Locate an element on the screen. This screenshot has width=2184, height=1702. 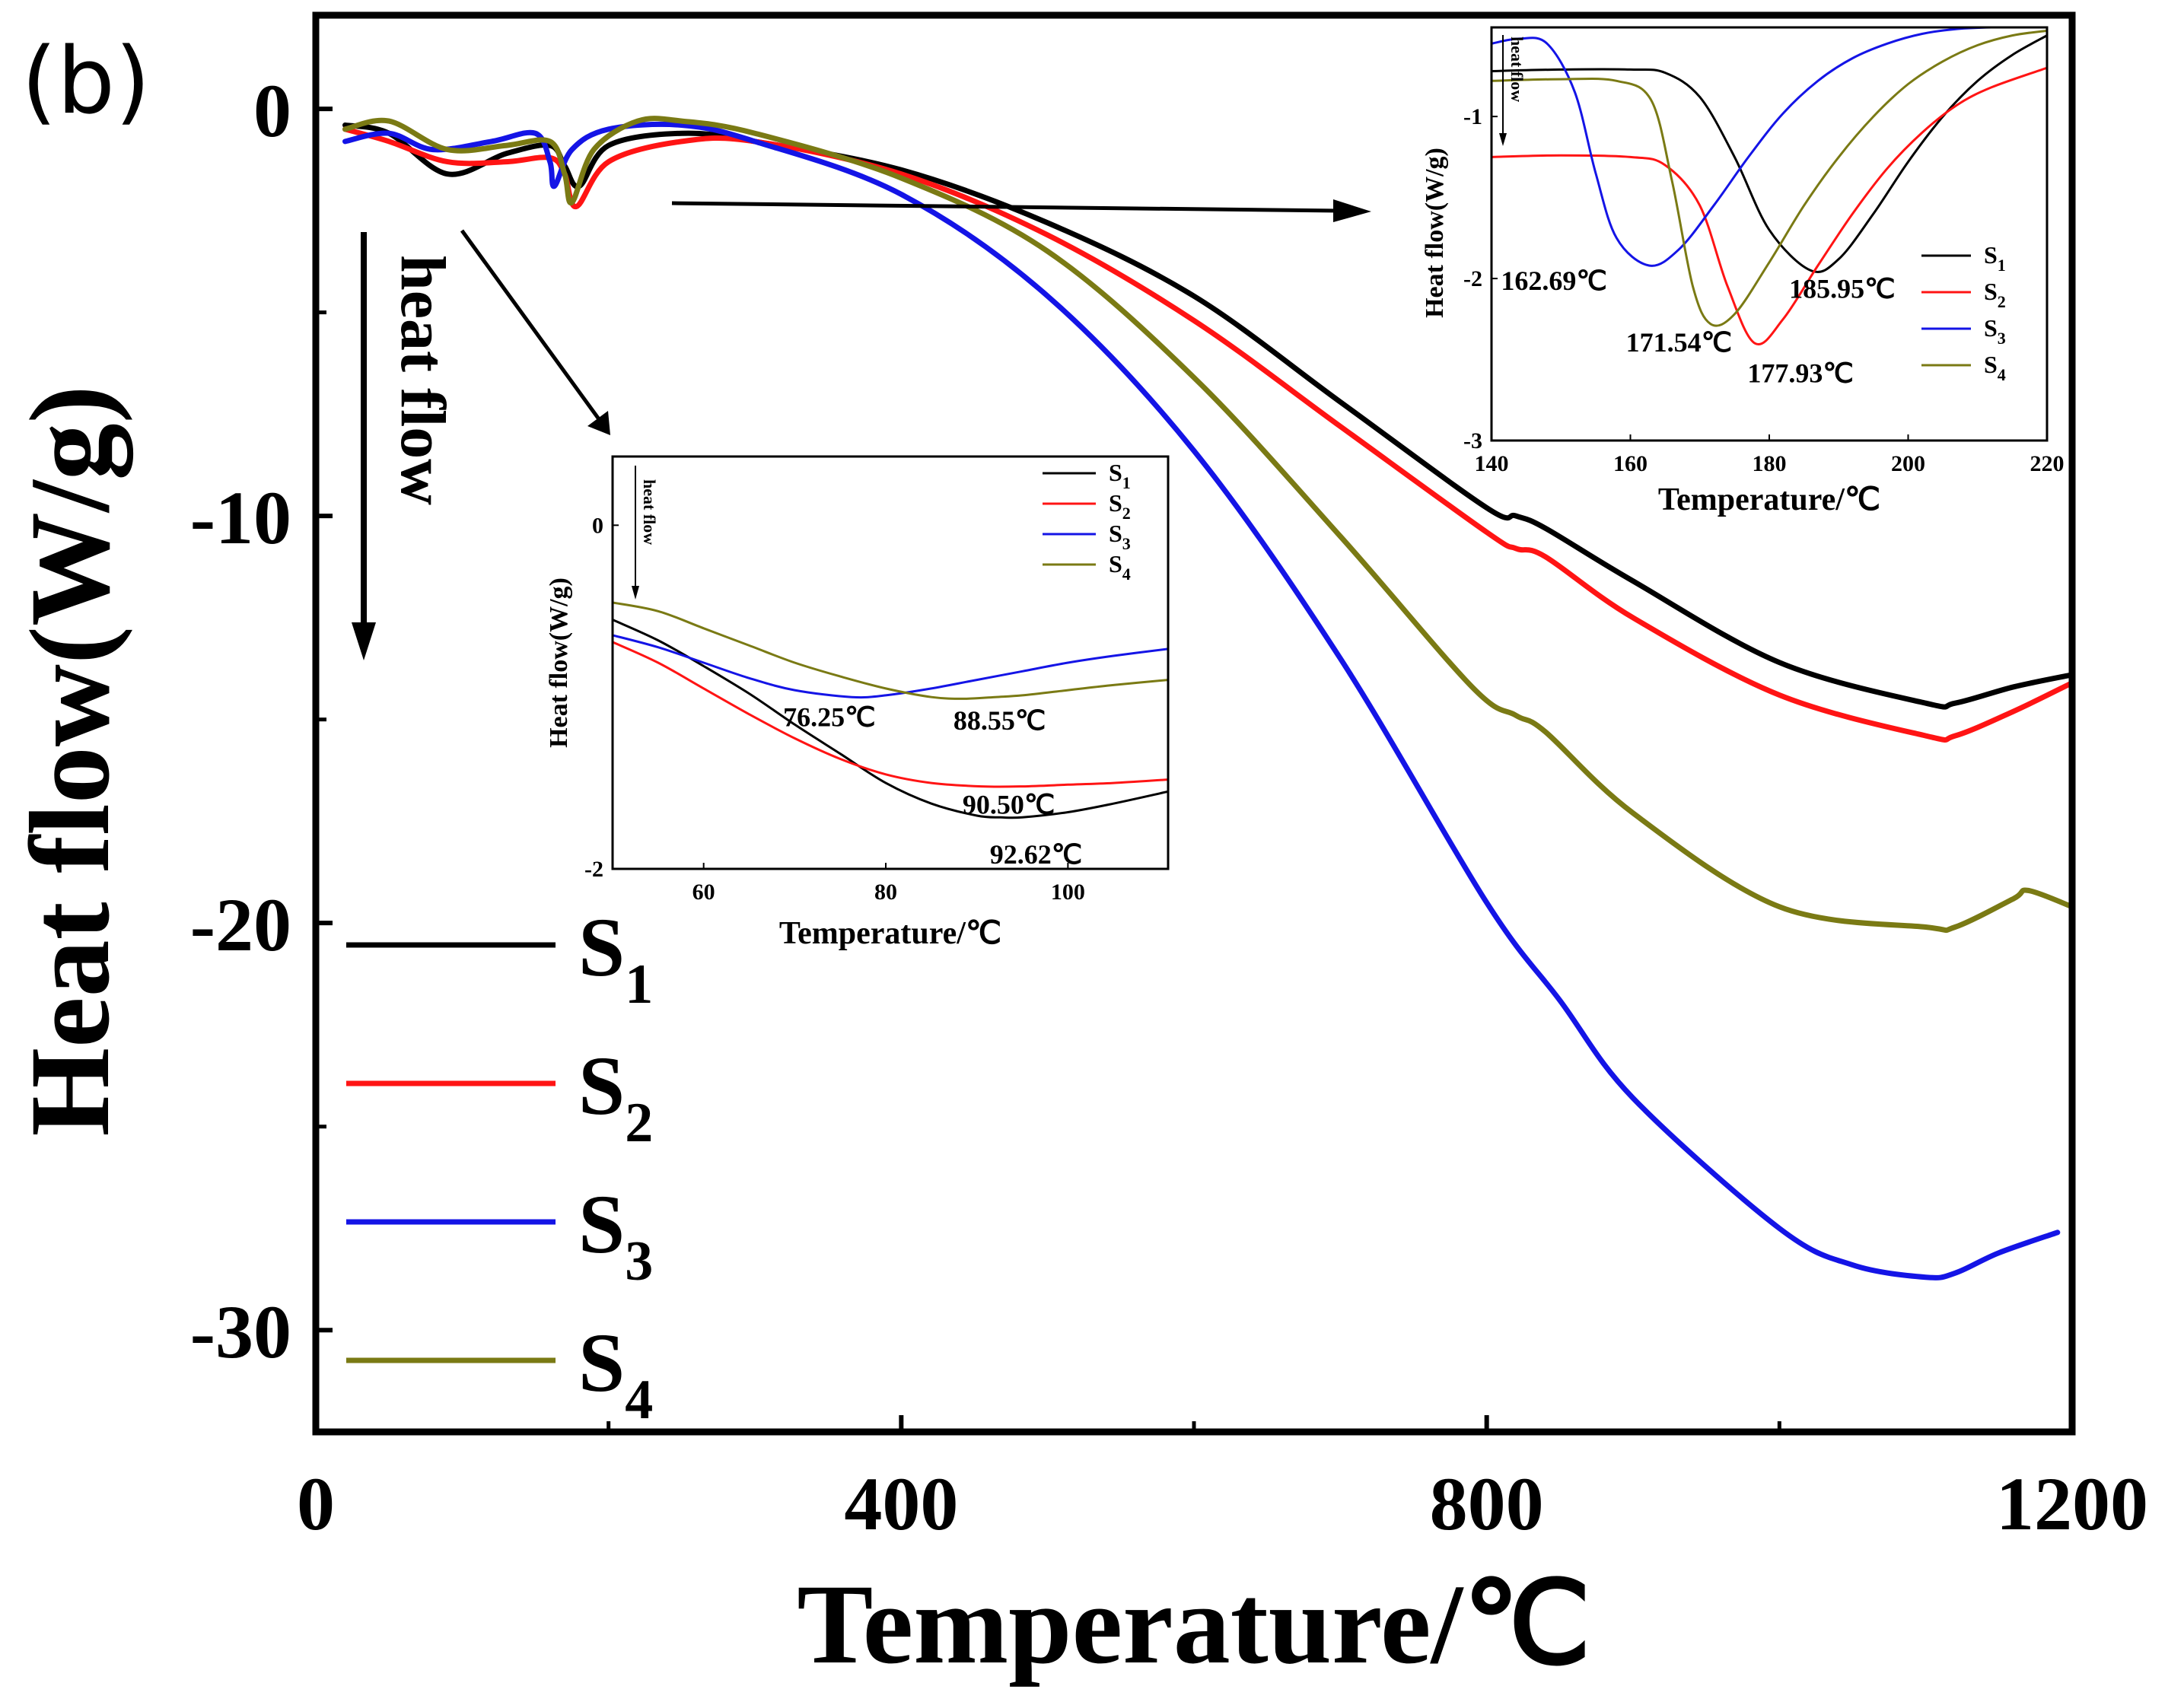
inset-low-frame is located at coordinates (890, 662).